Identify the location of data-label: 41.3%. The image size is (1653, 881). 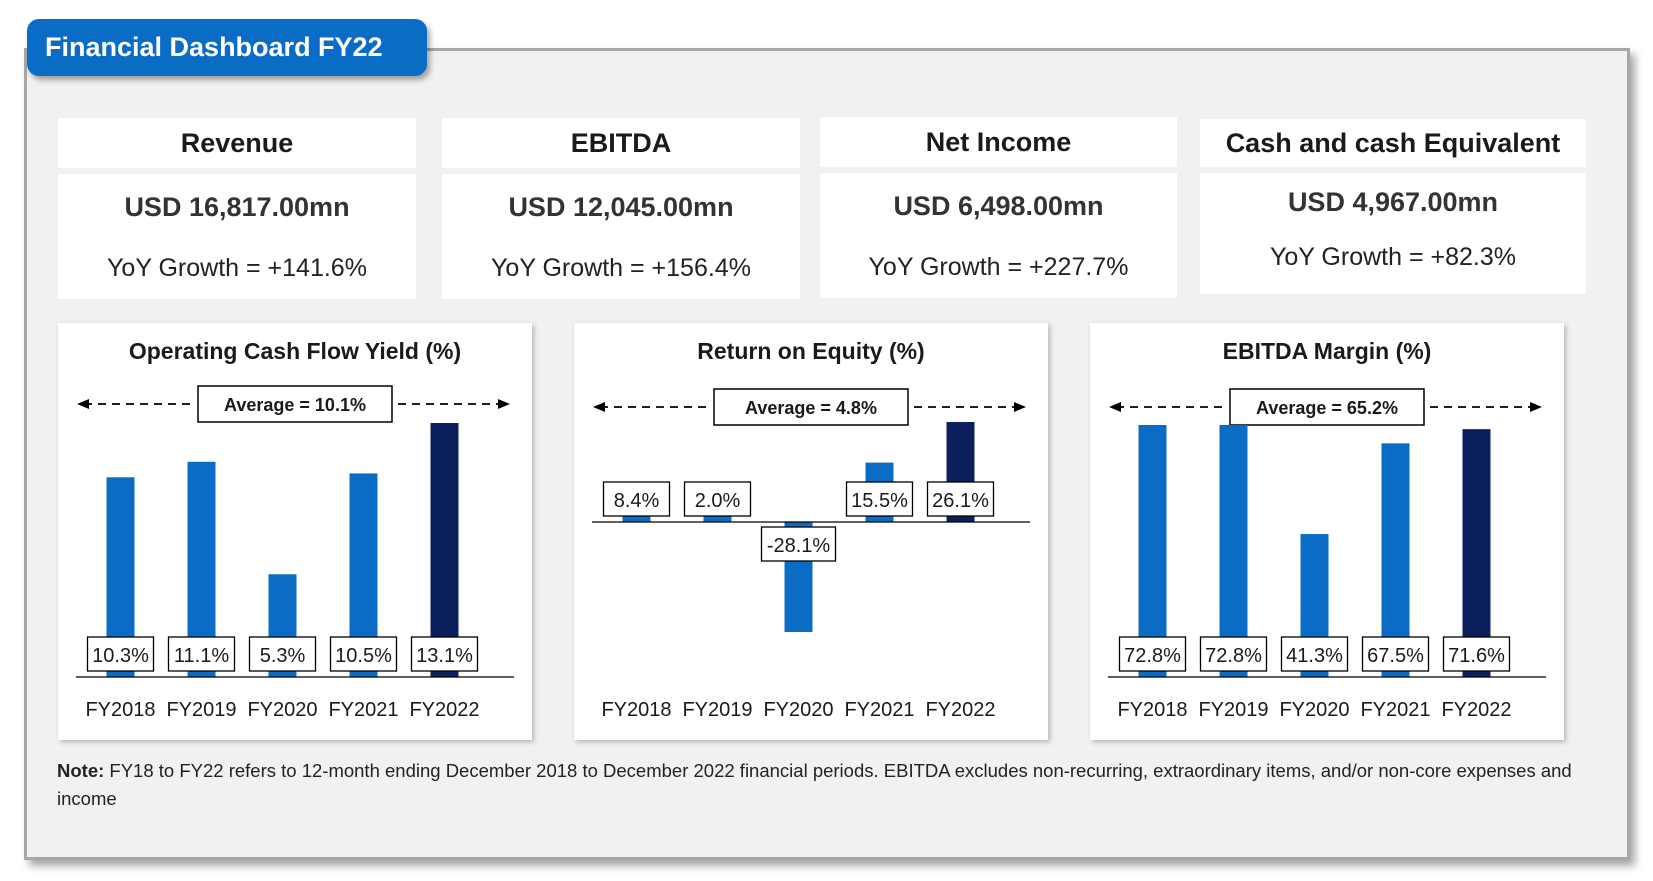
(1314, 656).